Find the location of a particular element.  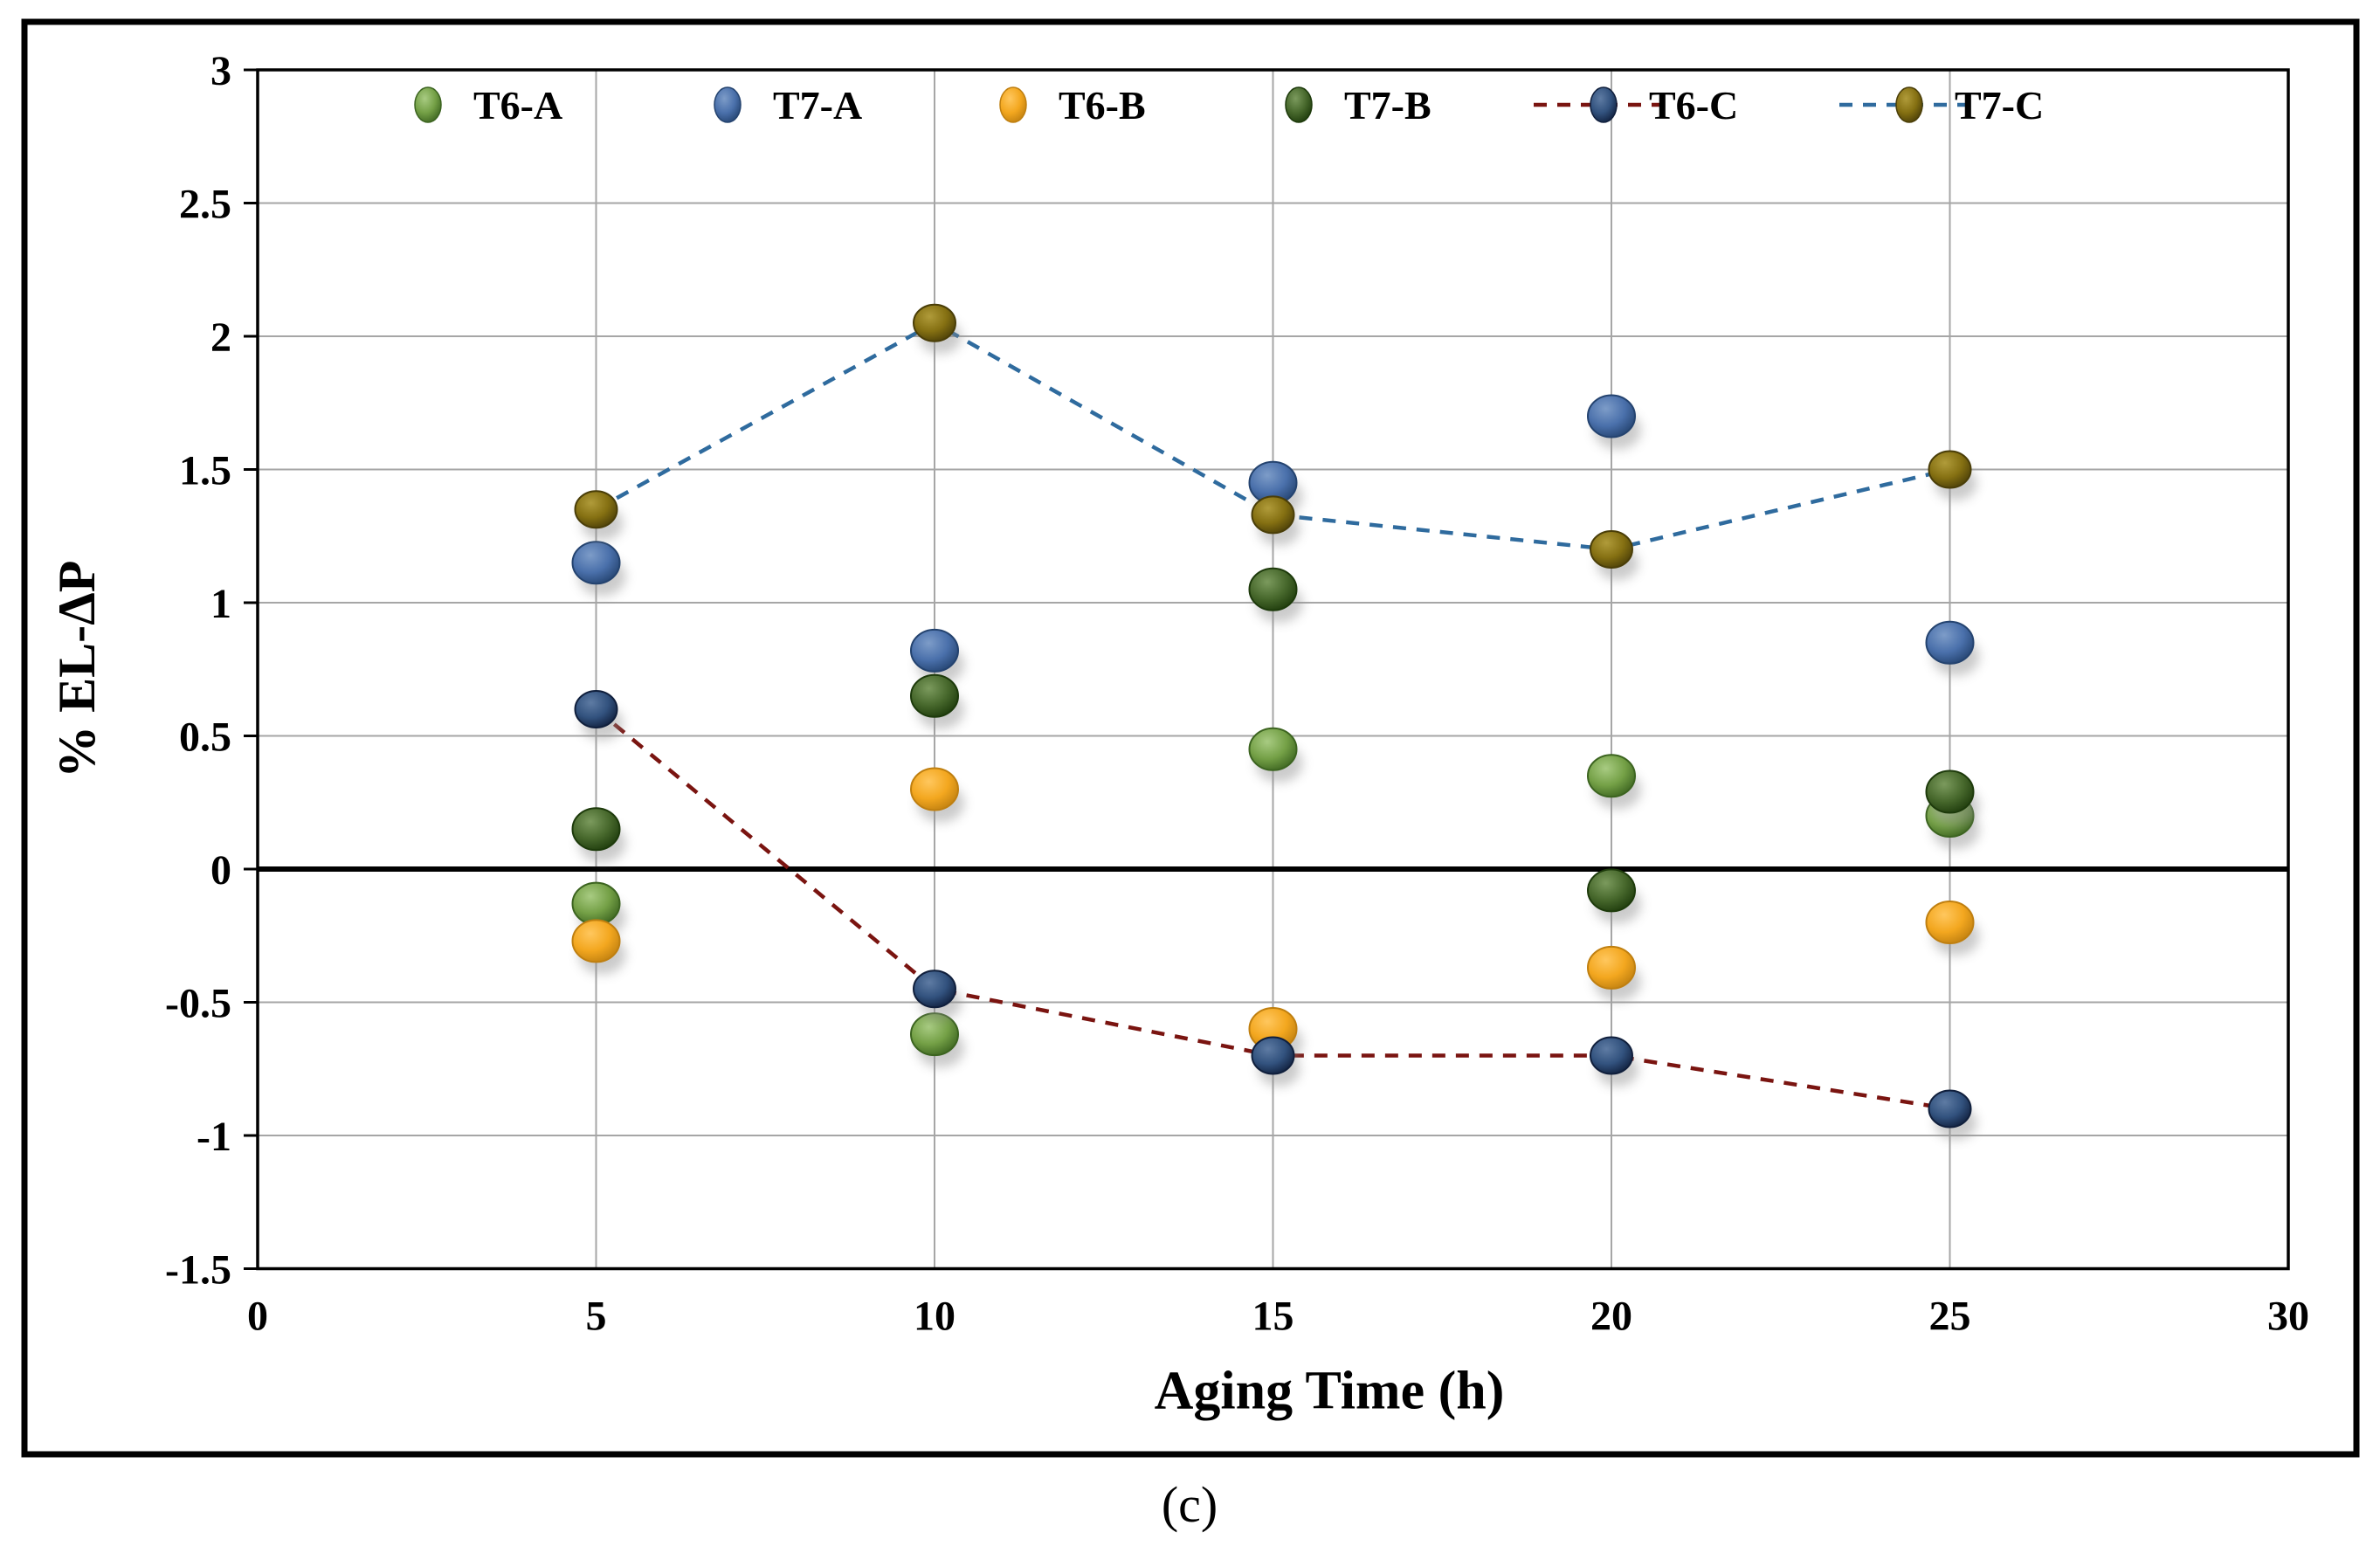

x-tick-label: 5 is located at coordinates (596, 1317).